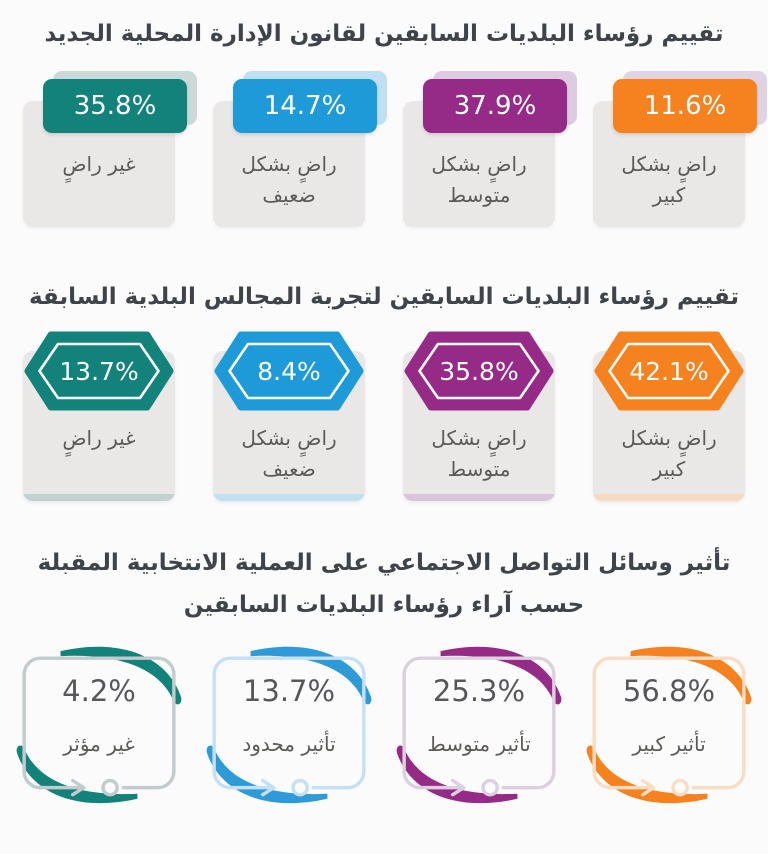 The width and height of the screenshot is (768, 854). I want to click on stat-card: 25.3% تأثير متوسط, so click(479, 732).